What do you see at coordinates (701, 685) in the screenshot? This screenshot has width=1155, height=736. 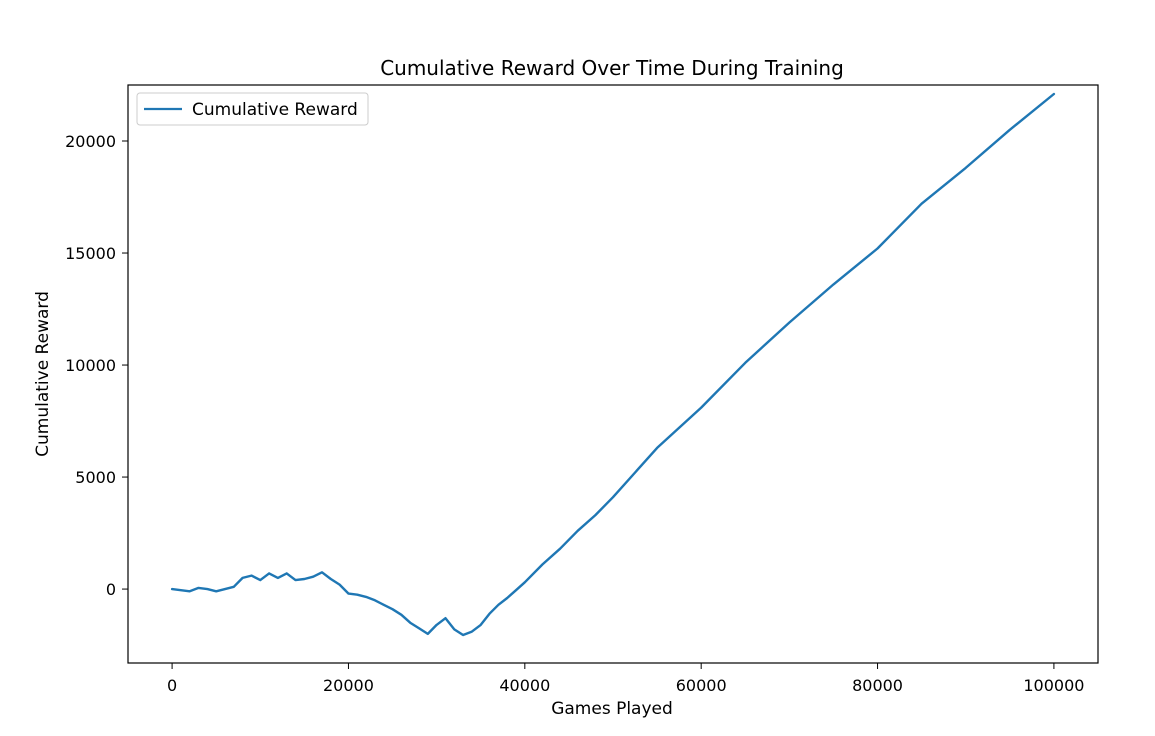 I see `x-tick-label: 60000` at bounding box center [701, 685].